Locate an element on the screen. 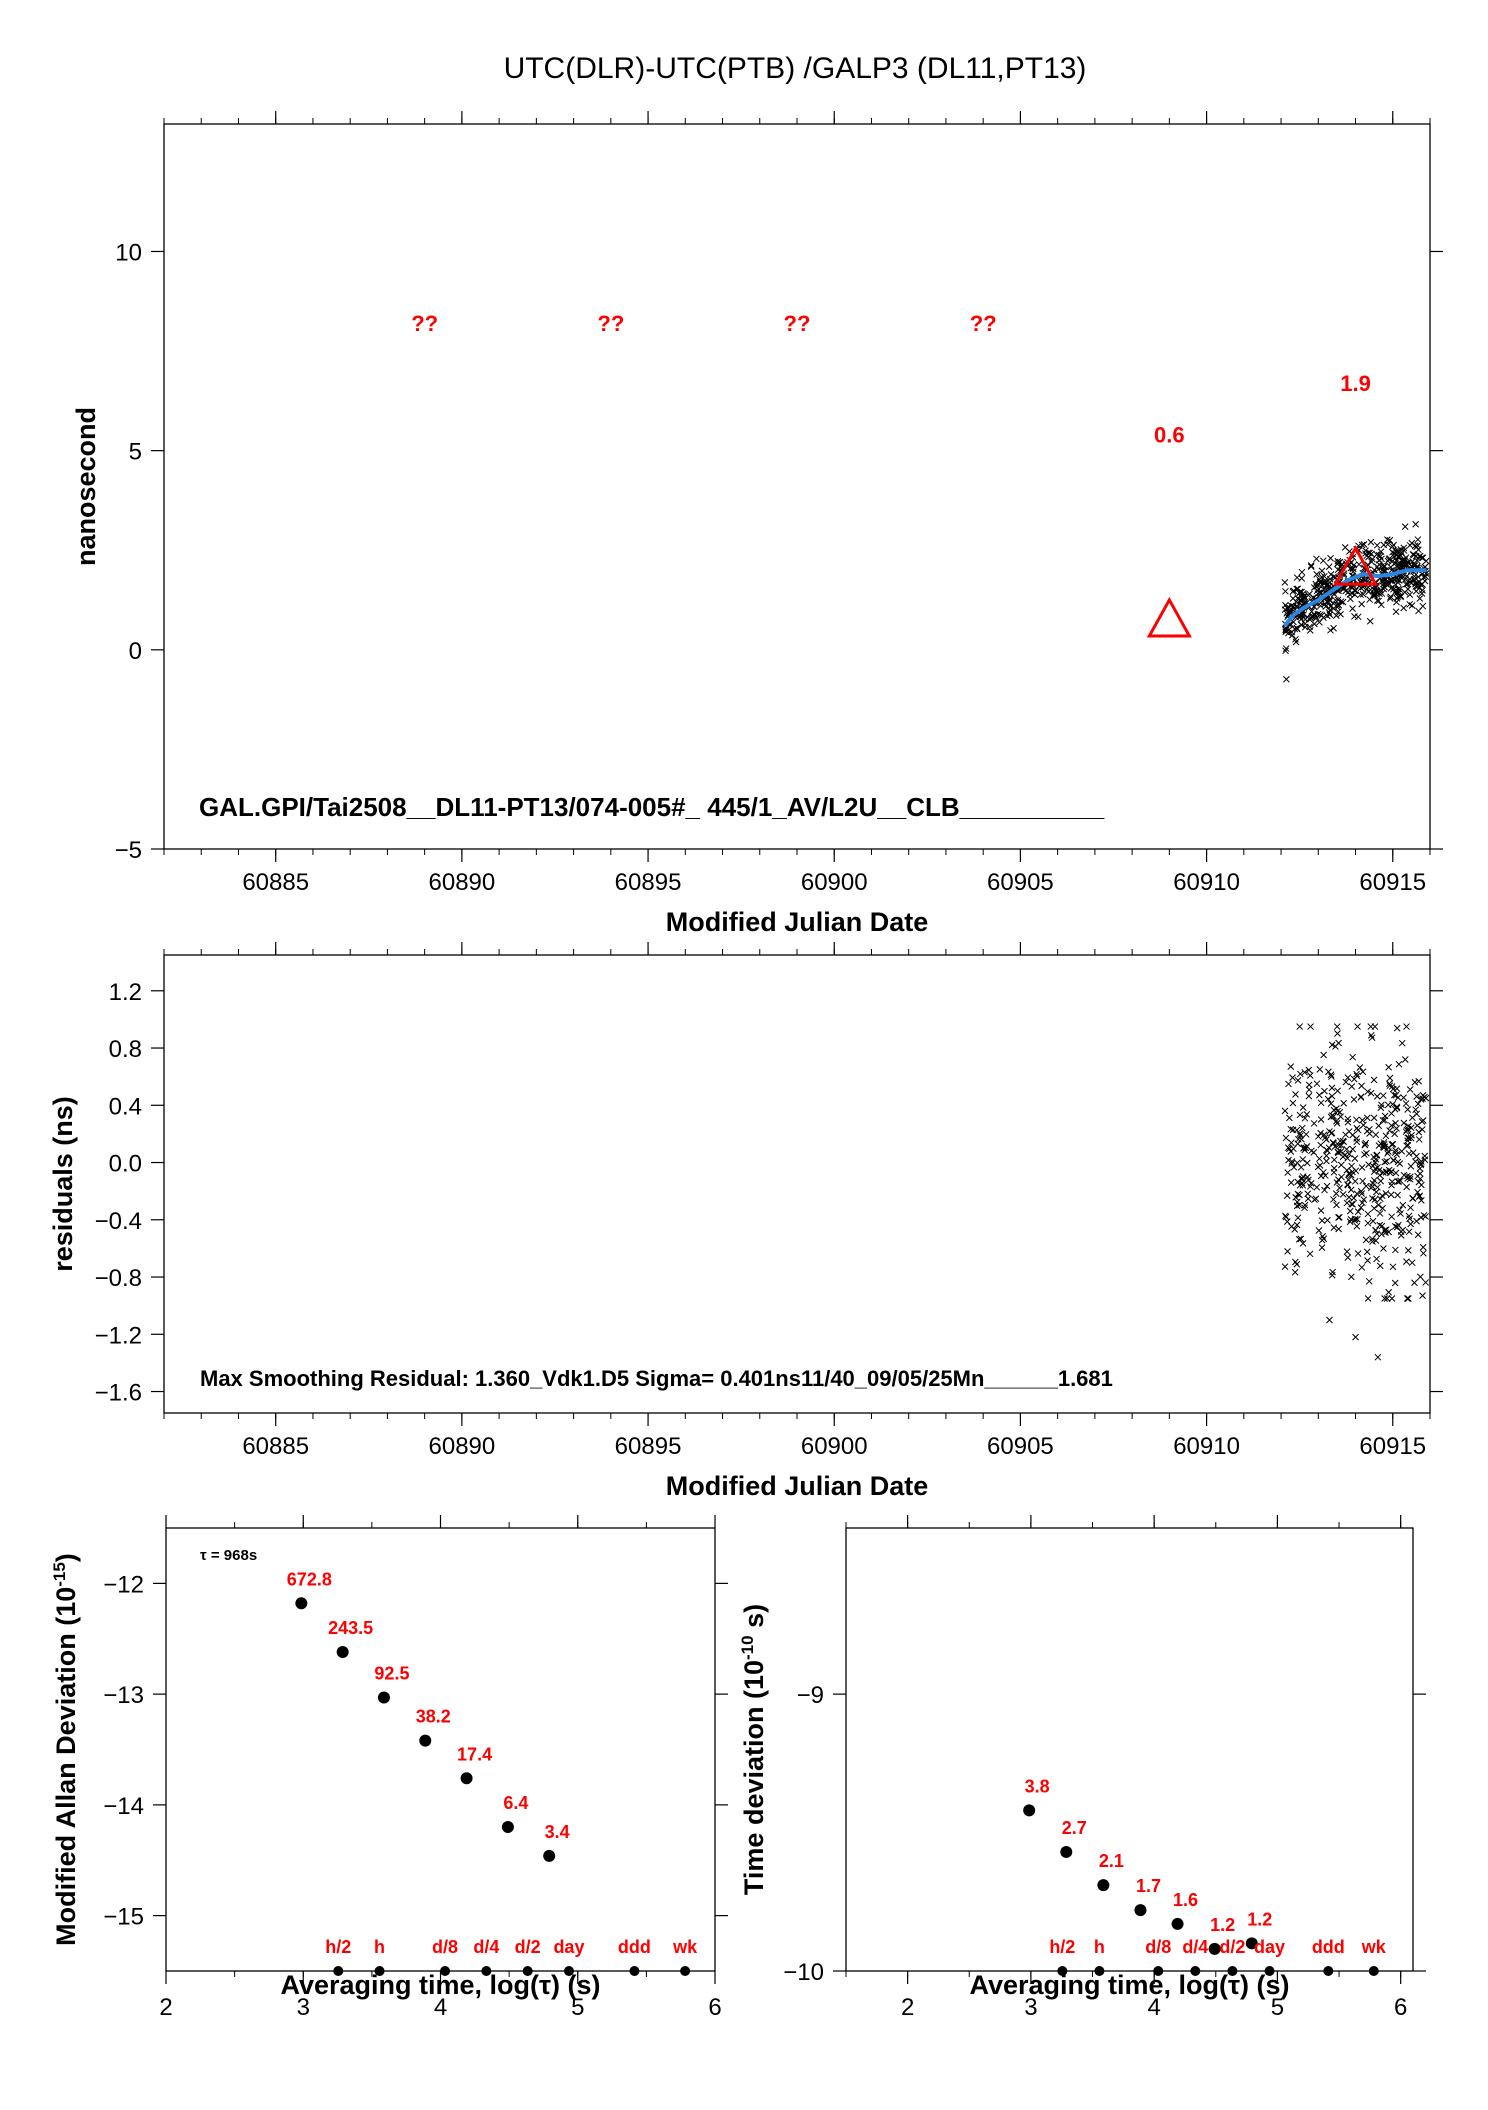  y-tick-label: −12 is located at coordinates (123, 1584).